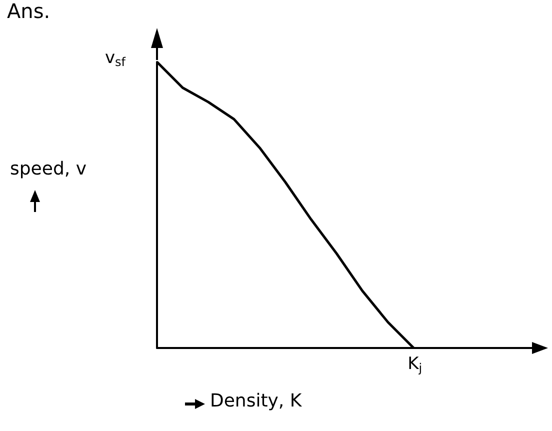 This screenshot has height=431, width=552. I want to click on x-axis-title: Density, K, so click(256, 401).